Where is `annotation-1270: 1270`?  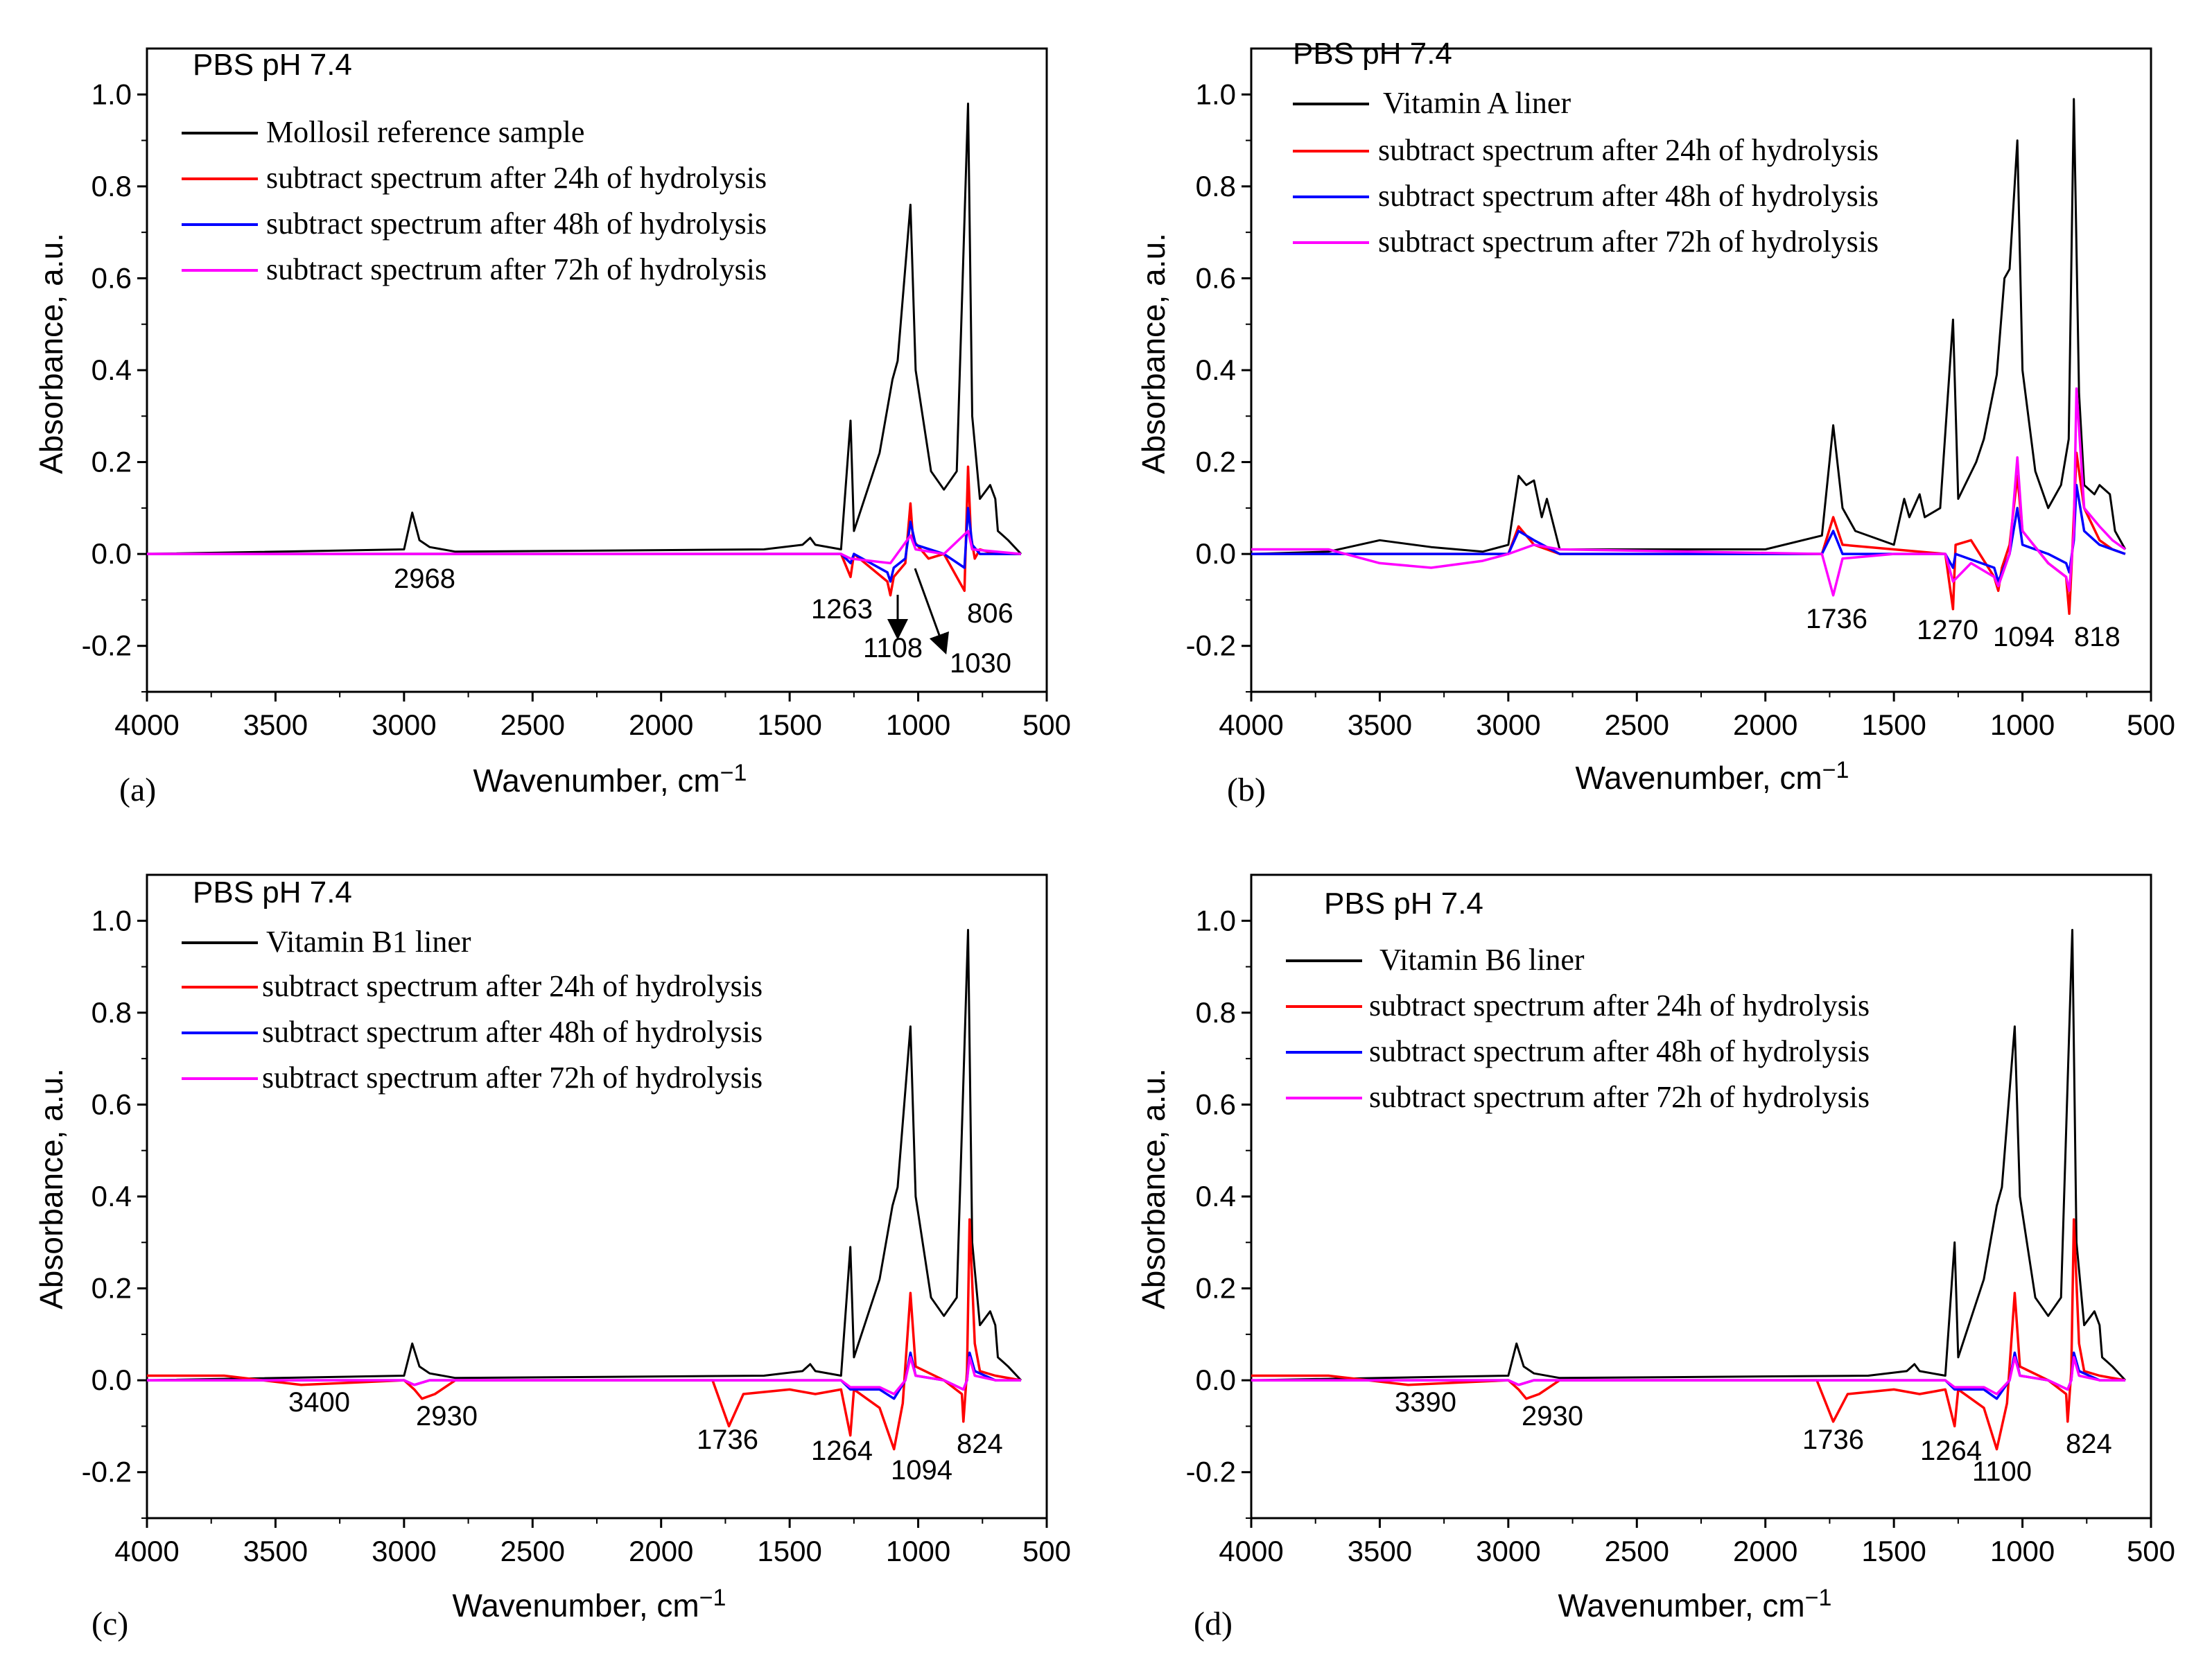 annotation-1270: 1270 is located at coordinates (1948, 630).